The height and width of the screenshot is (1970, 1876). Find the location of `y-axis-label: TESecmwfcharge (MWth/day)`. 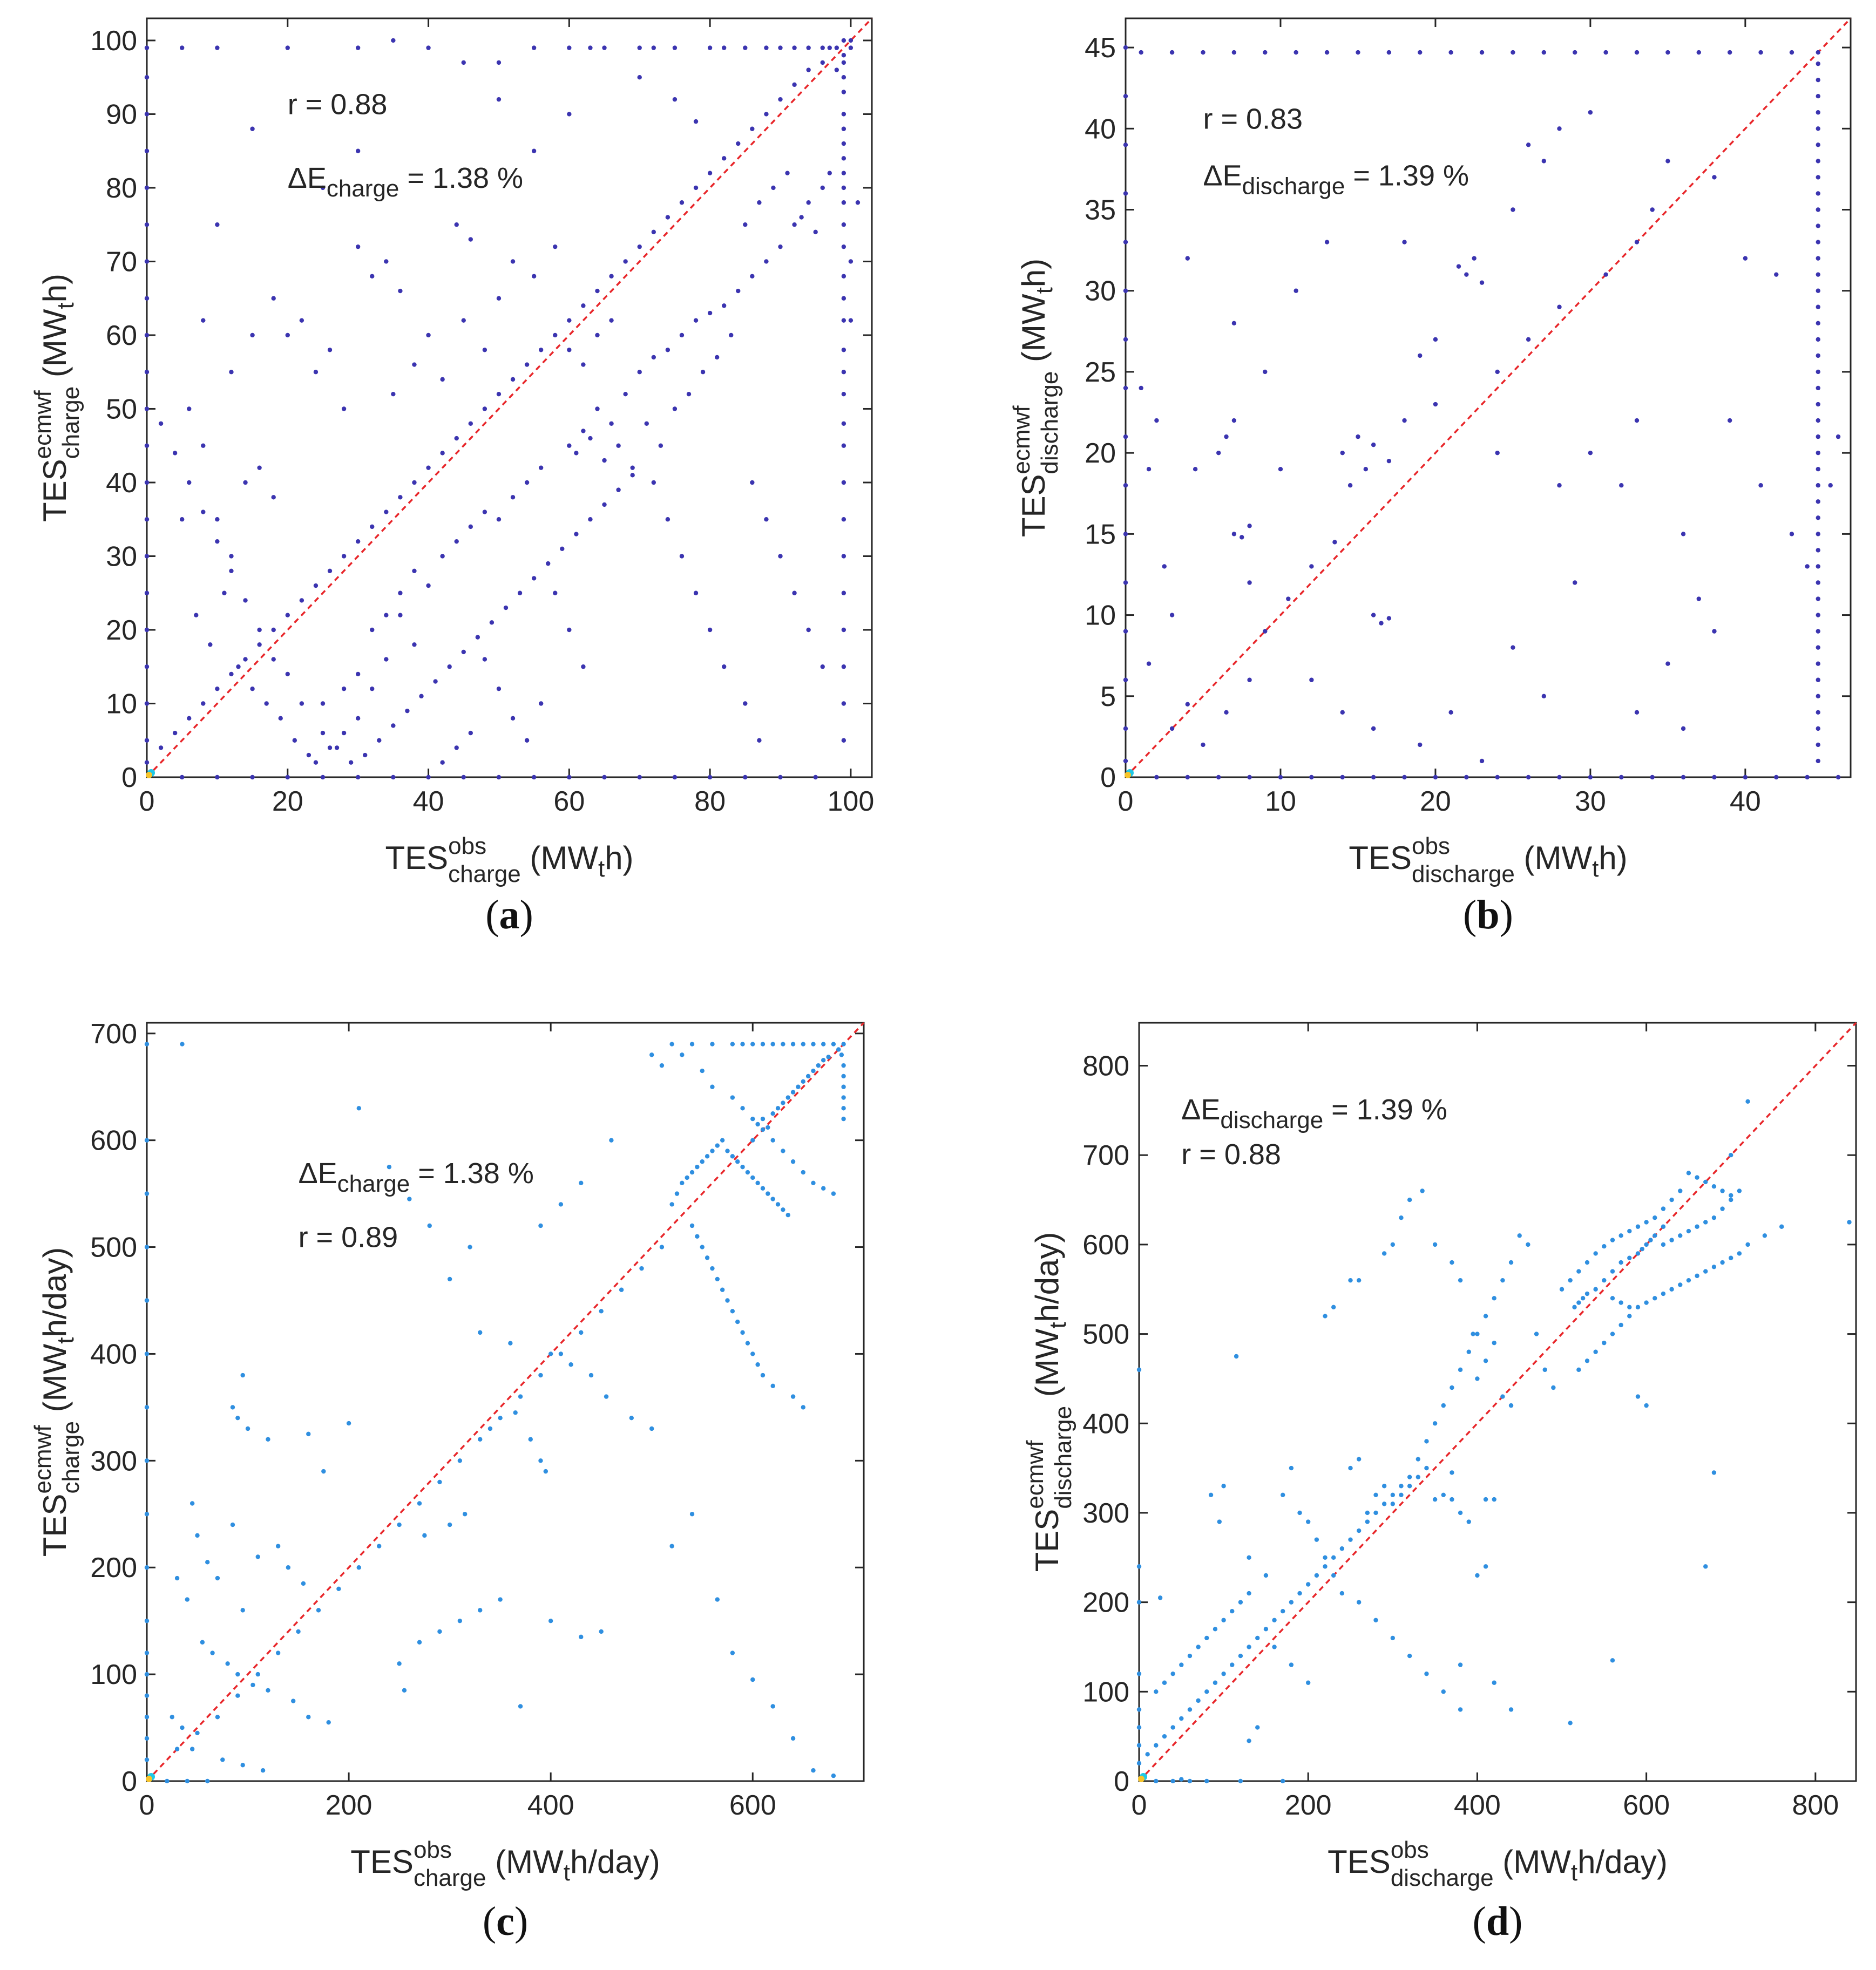

y-axis-label: TESecmwfcharge (MWth/day) is located at coordinates (57, 1402).